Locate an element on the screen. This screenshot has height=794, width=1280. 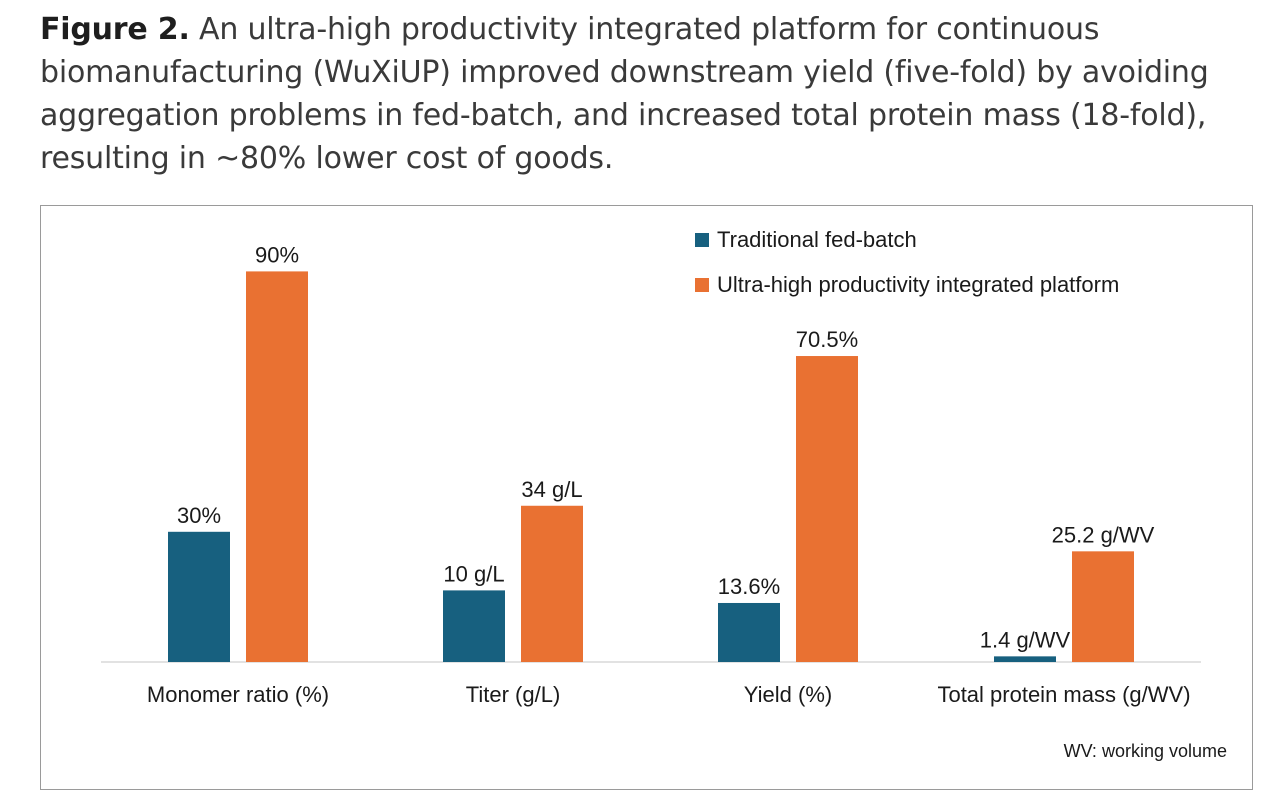
legend-label-traditional-fed-batch: Traditional fed-batch is located at coordinates (817, 239).